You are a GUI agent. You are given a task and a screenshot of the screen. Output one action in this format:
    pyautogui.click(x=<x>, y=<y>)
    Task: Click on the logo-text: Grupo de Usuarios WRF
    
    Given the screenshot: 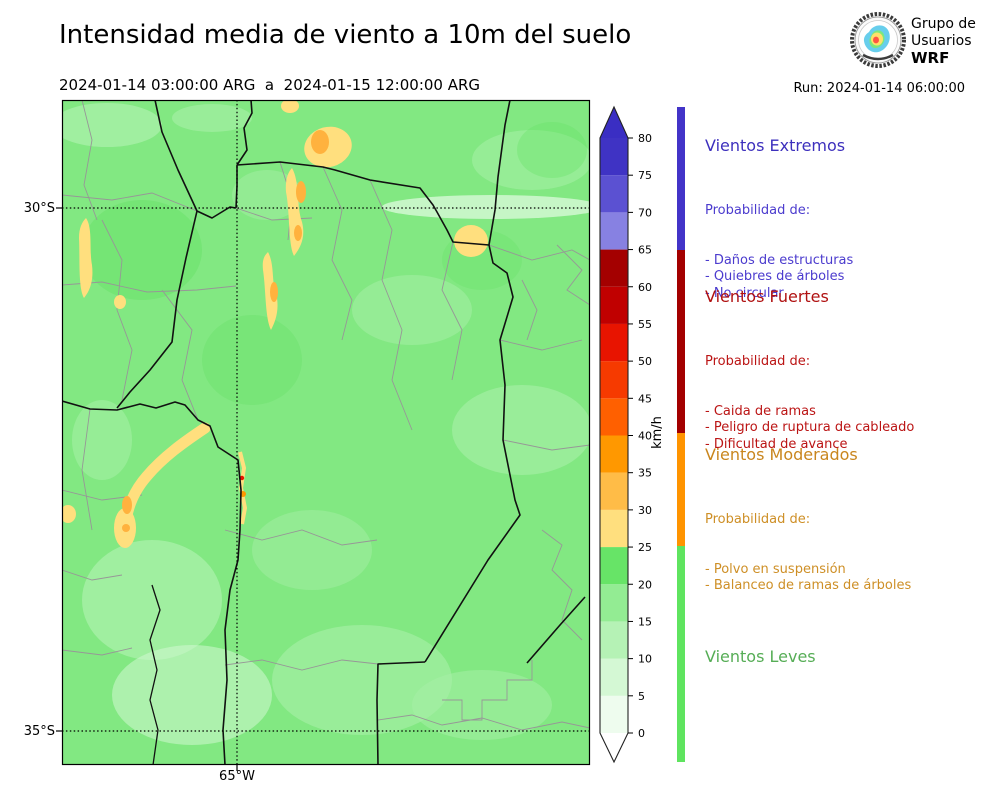 What is the action you would take?
    pyautogui.click(x=943, y=41)
    